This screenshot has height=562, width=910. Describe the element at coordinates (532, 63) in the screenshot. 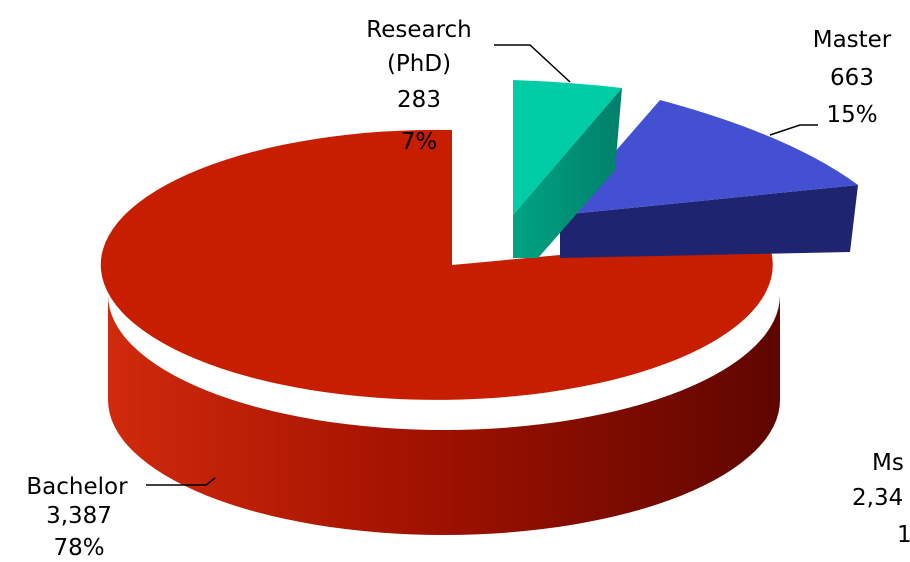

I see `leader-line-research` at that location.